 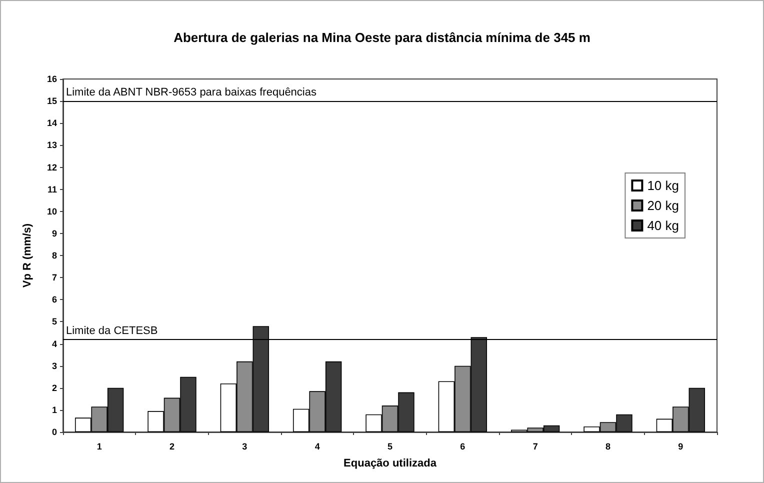 What do you see at coordinates (54, 277) in the screenshot?
I see `y-tick-label: 7` at bounding box center [54, 277].